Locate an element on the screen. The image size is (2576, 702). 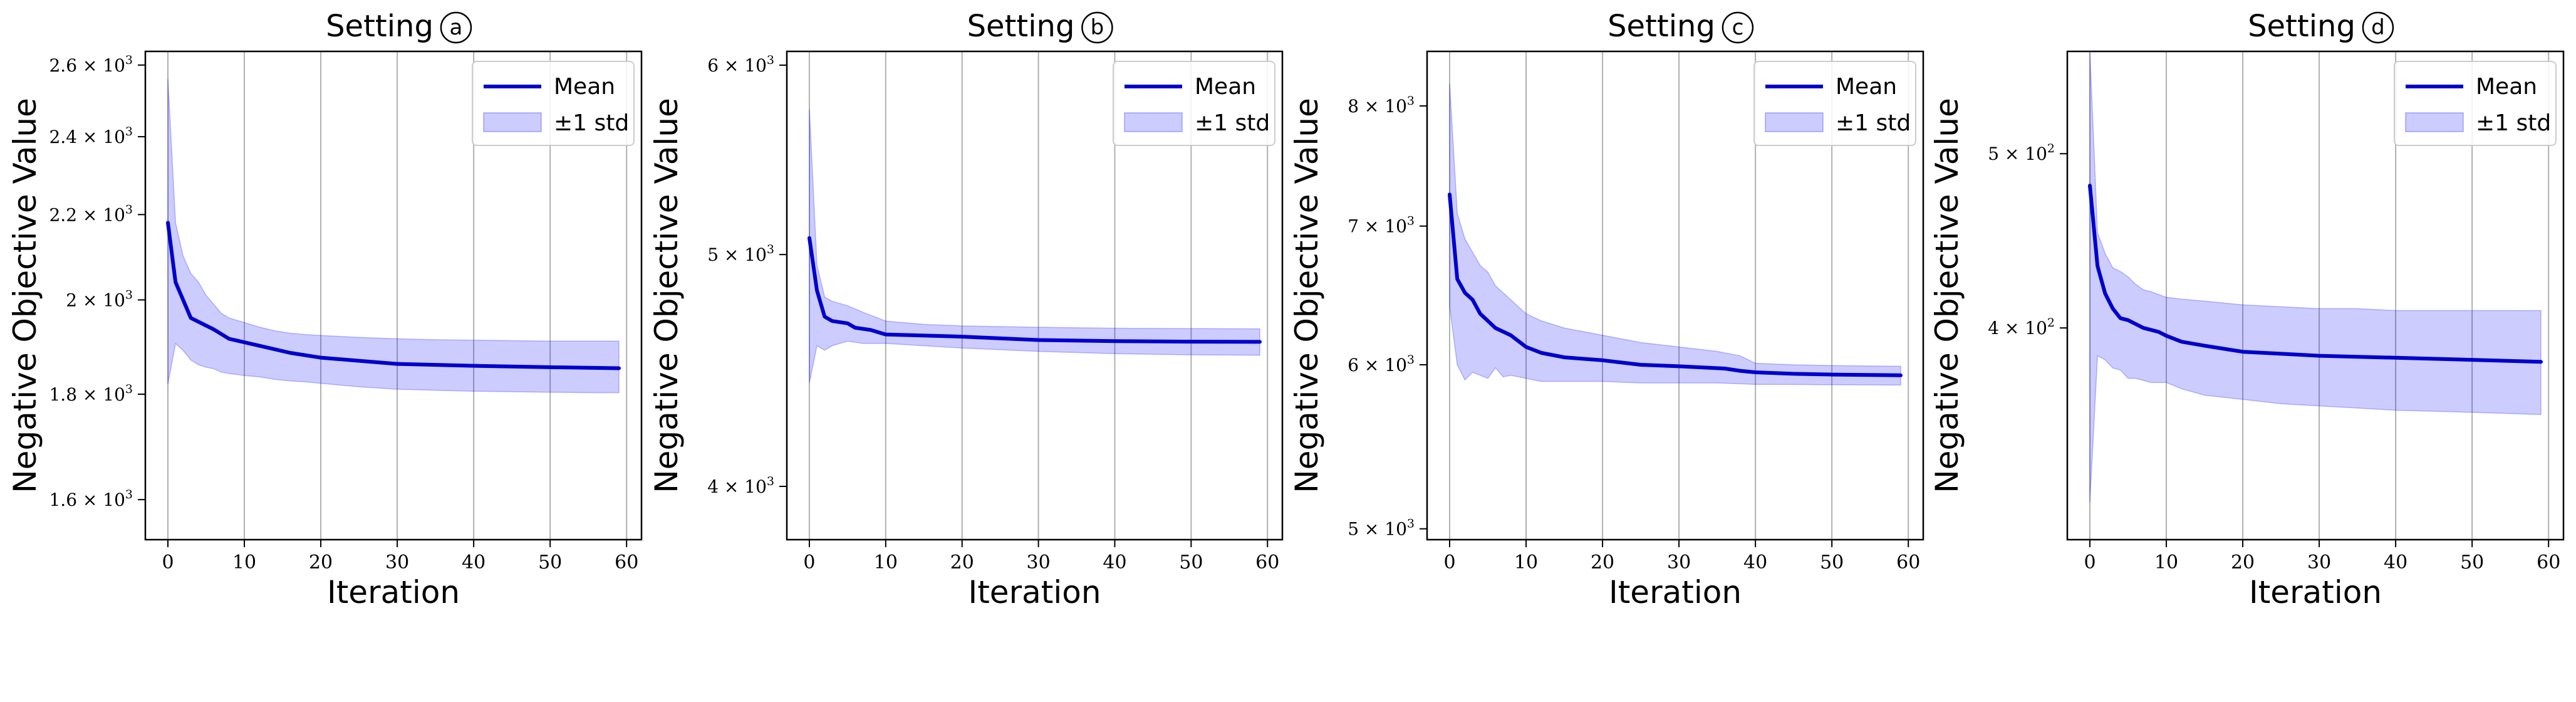
y-tick-label: 1.8 × 10³ is located at coordinates (91, 393).